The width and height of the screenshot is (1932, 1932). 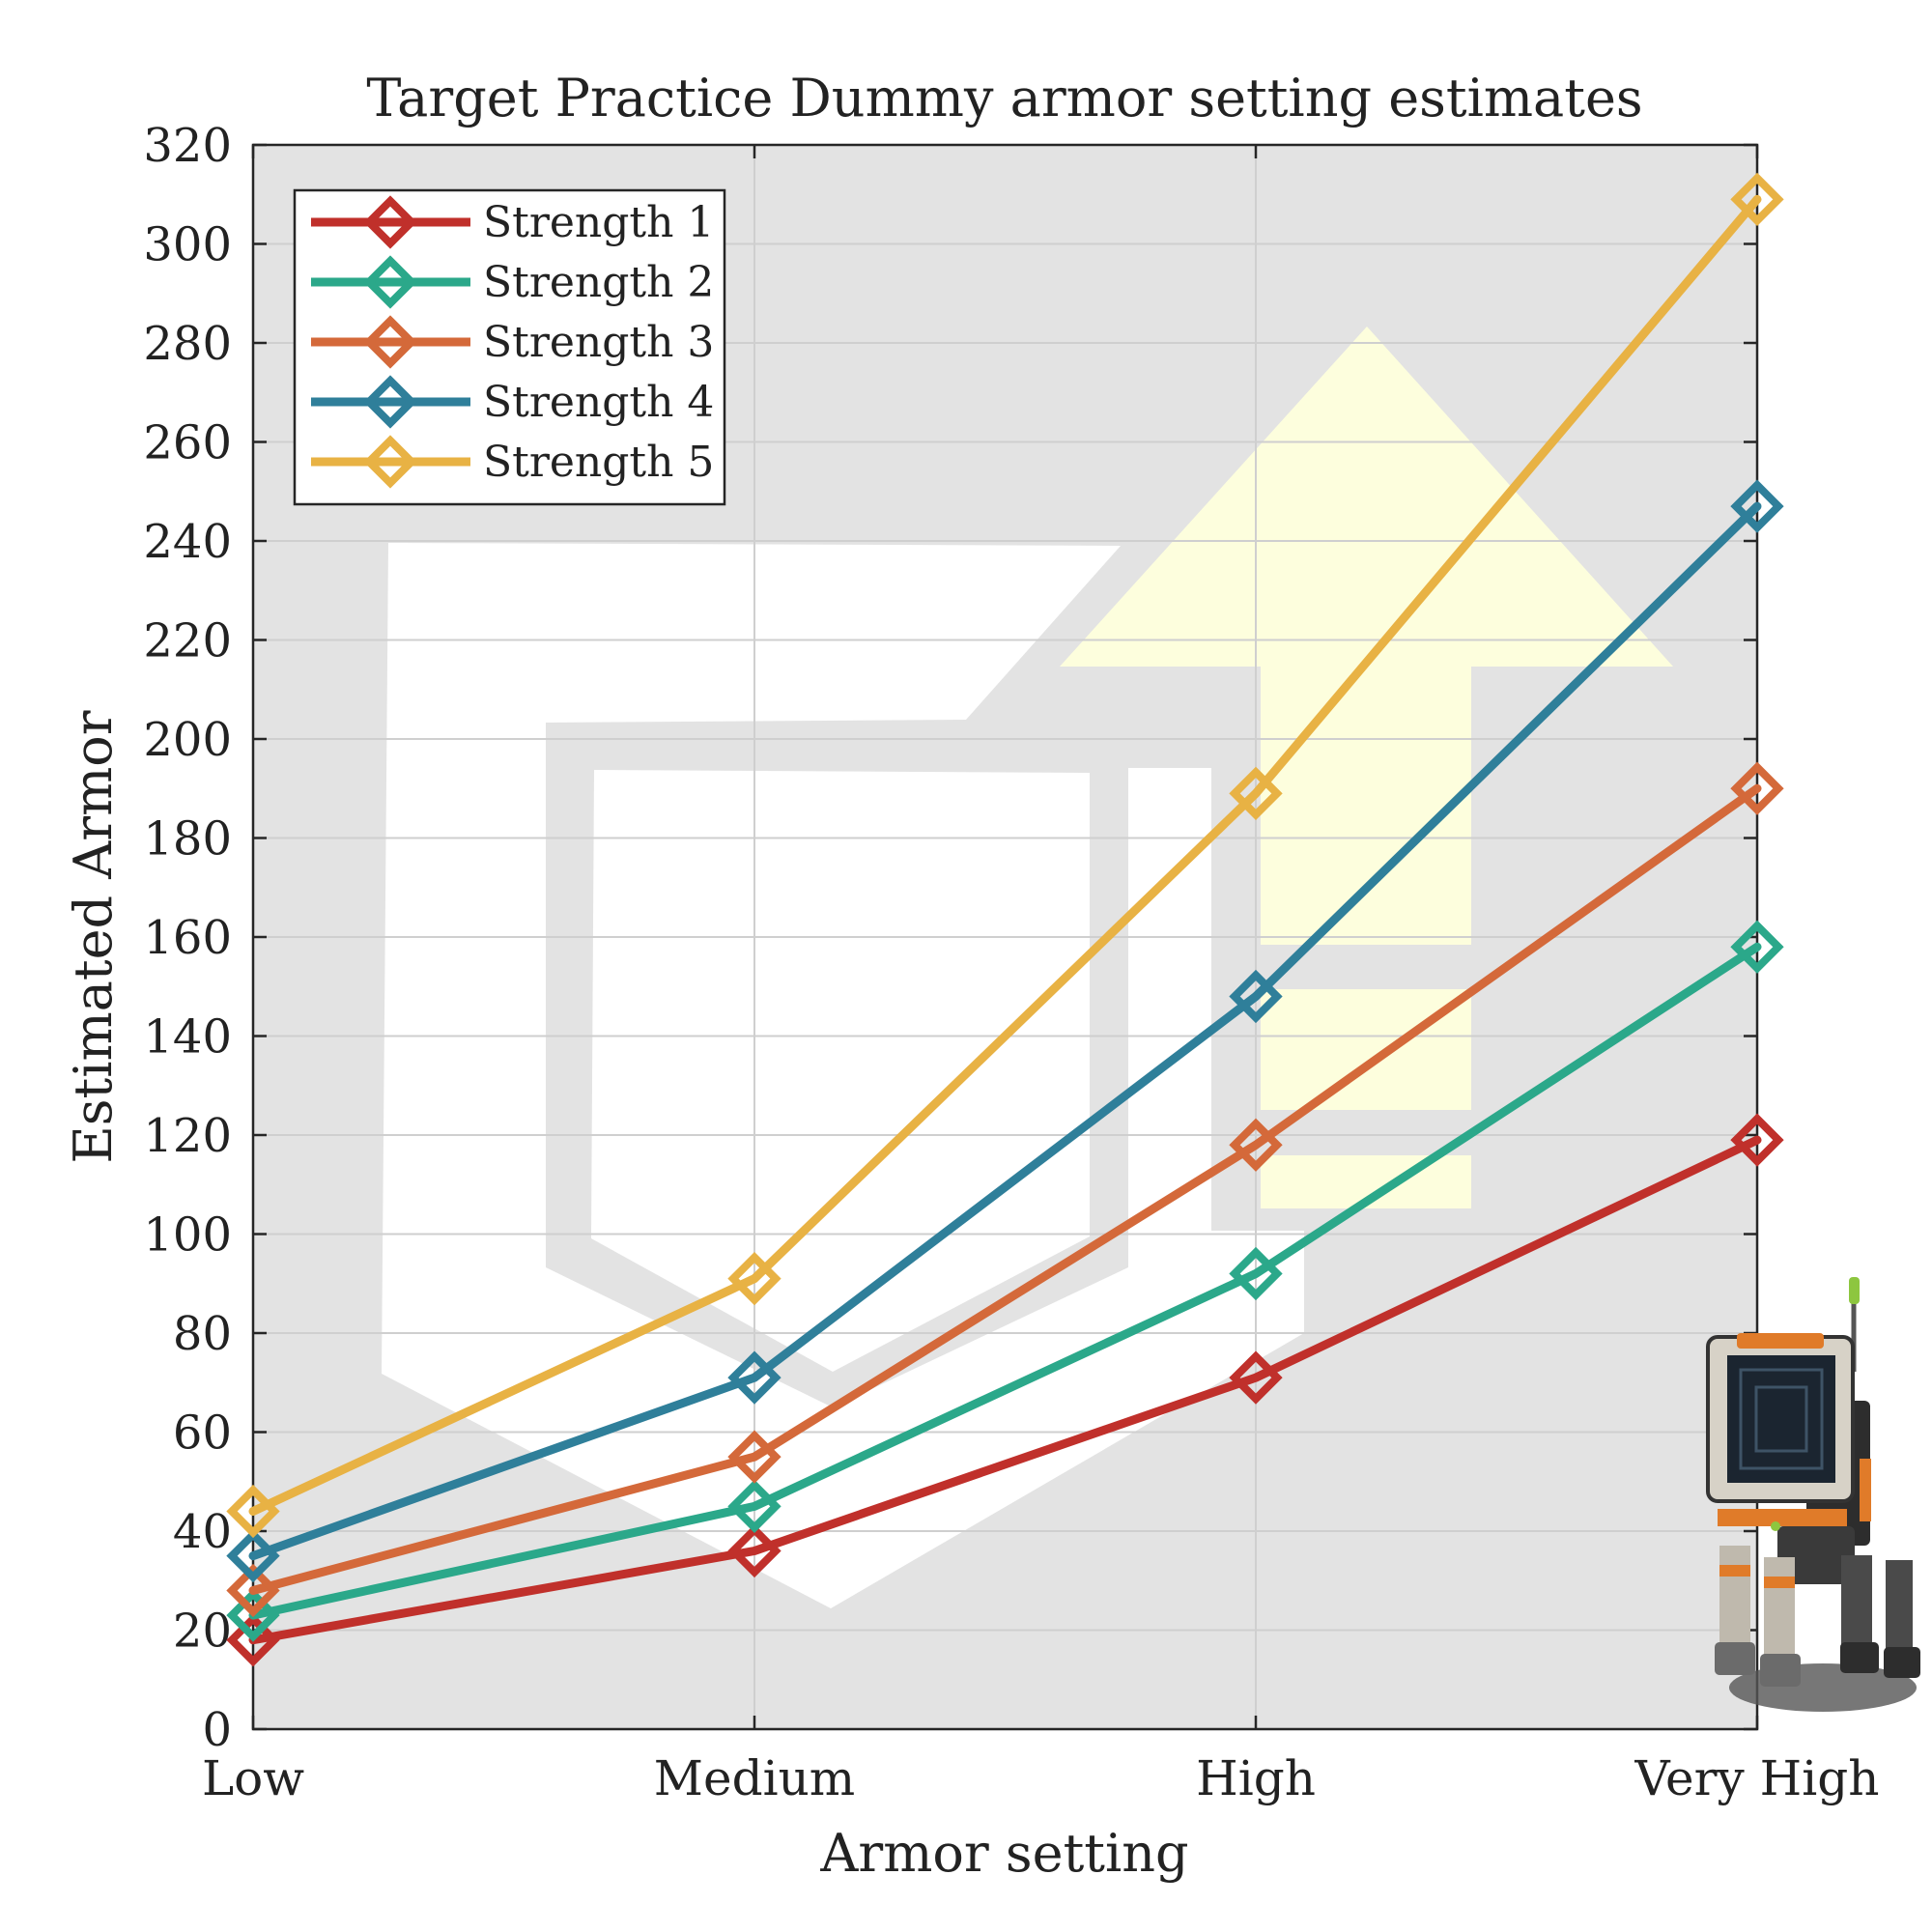 What do you see at coordinates (187, 1037) in the screenshot?
I see `y-tick-label: 140` at bounding box center [187, 1037].